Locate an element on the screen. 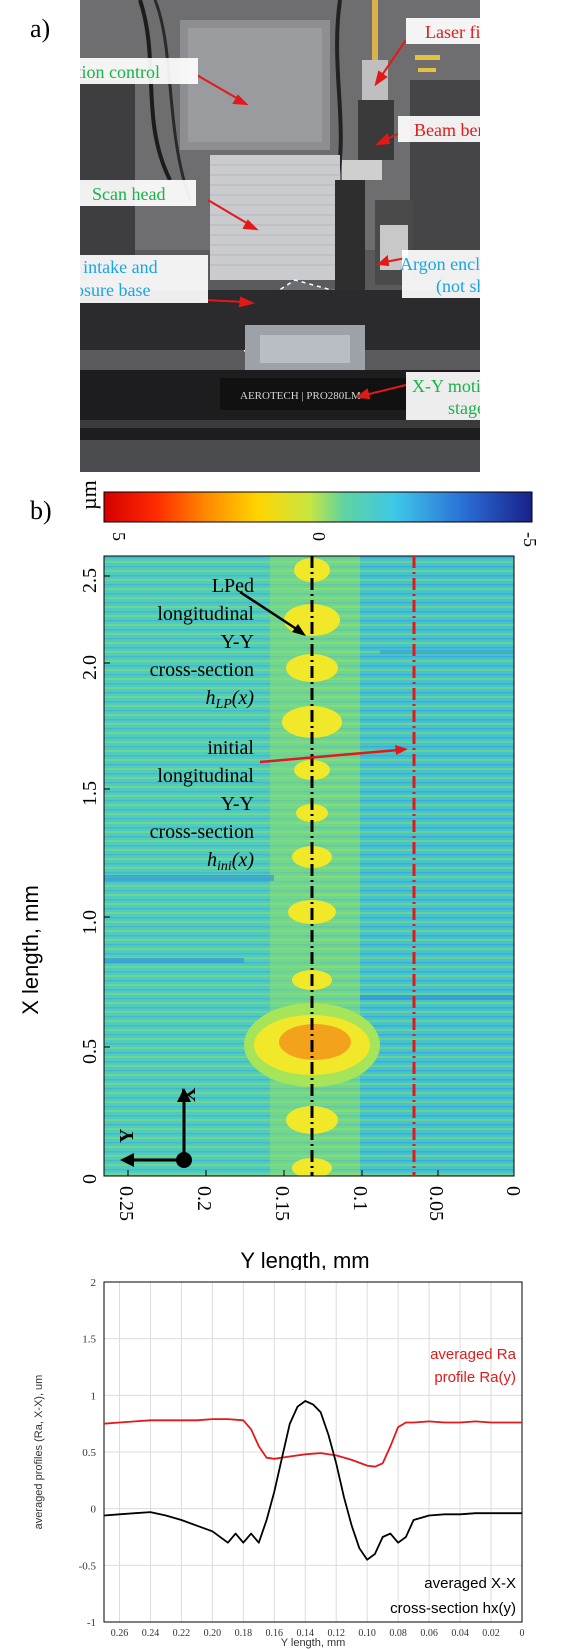 The height and width of the screenshot is (1649, 581). map-xtick-1: 0.2 is located at coordinates (204, 1198).